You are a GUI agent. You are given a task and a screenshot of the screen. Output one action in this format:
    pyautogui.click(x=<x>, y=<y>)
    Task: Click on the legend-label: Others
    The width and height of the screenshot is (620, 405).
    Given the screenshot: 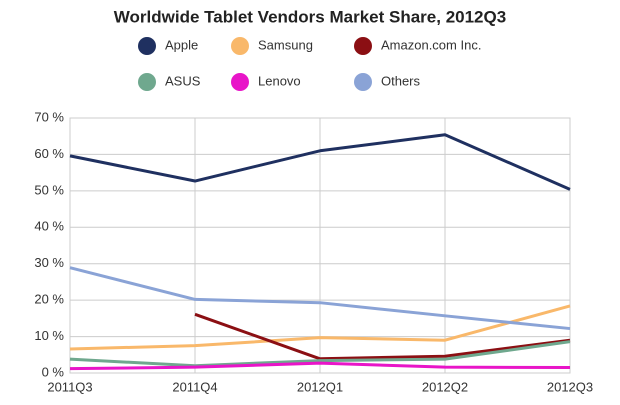 What is the action you would take?
    pyautogui.click(x=401, y=80)
    